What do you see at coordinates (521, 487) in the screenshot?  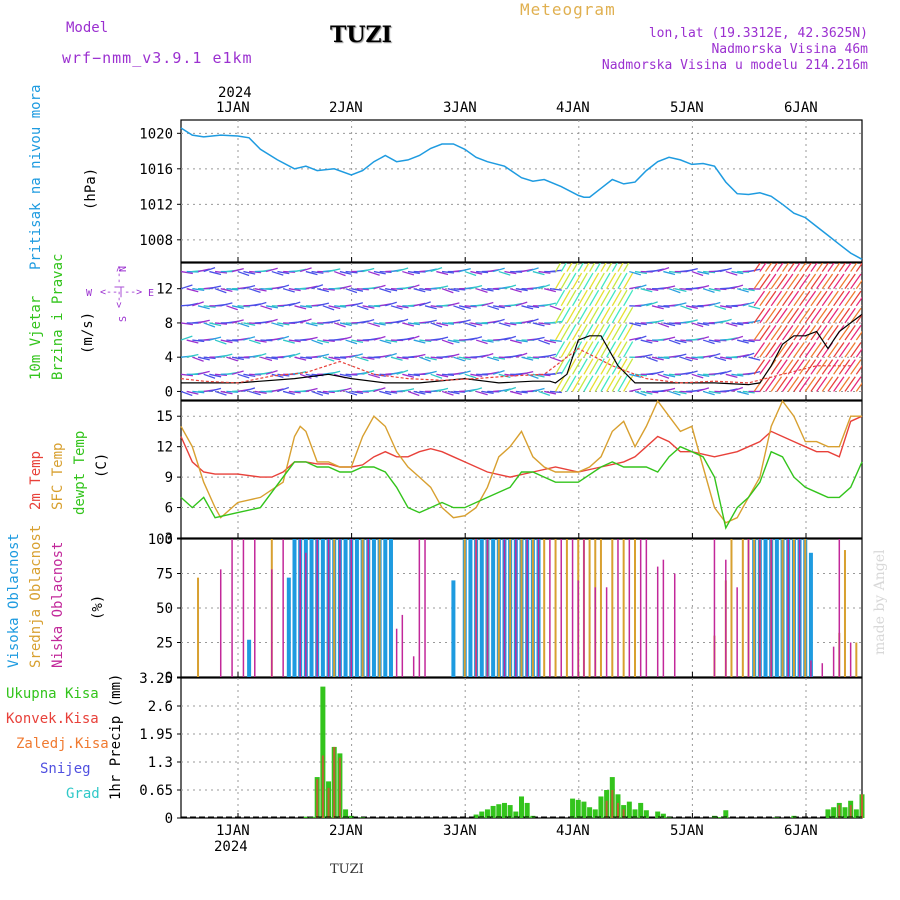 I see `temp-dewpt-line` at bounding box center [521, 487].